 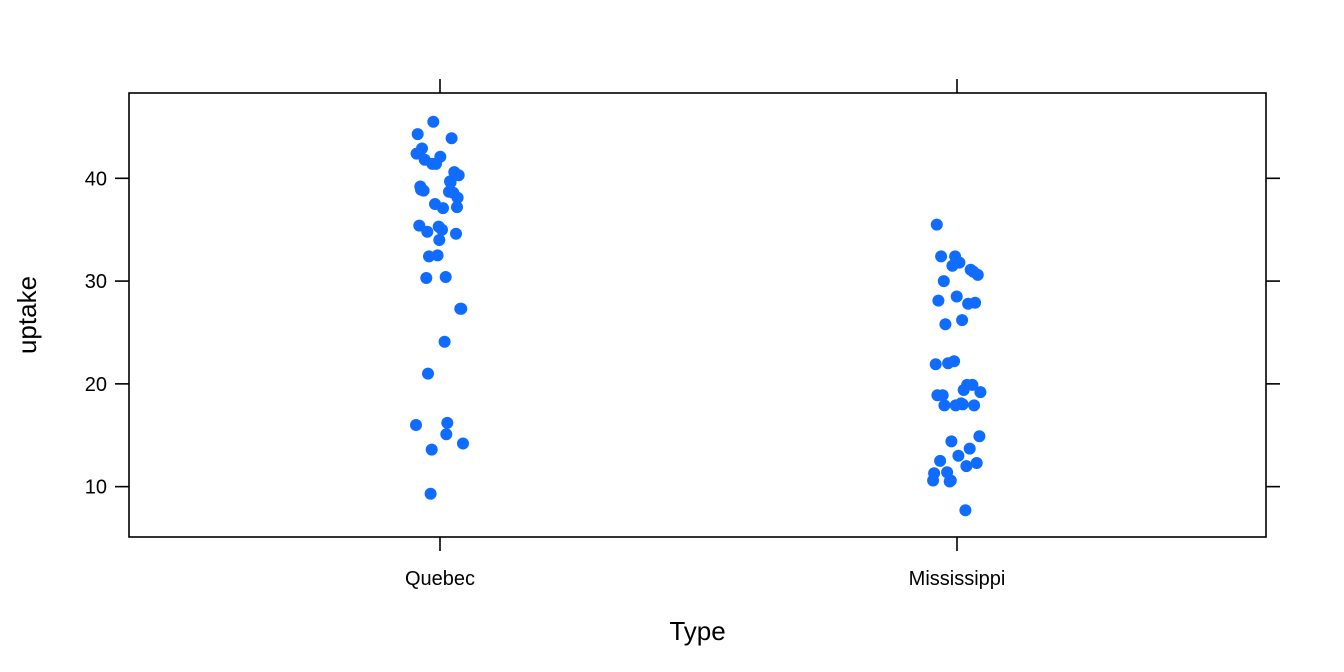 What do you see at coordinates (96, 385) in the screenshot?
I see `y-tick-label: 20` at bounding box center [96, 385].